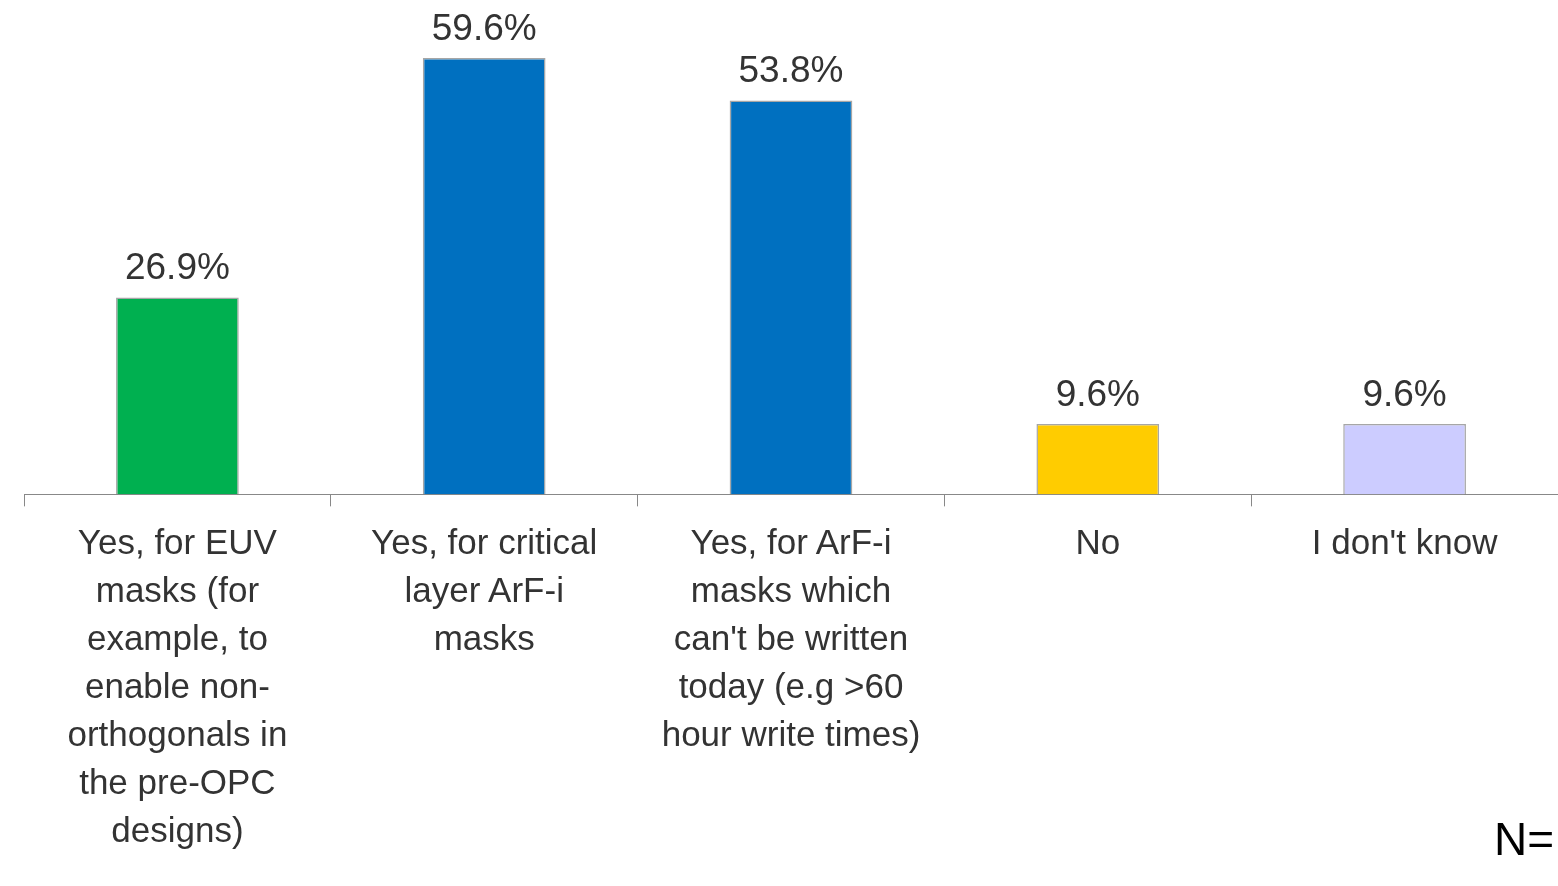 The height and width of the screenshot is (886, 1558). What do you see at coordinates (791, 70) in the screenshot?
I see `data-label: 53.8%` at bounding box center [791, 70].